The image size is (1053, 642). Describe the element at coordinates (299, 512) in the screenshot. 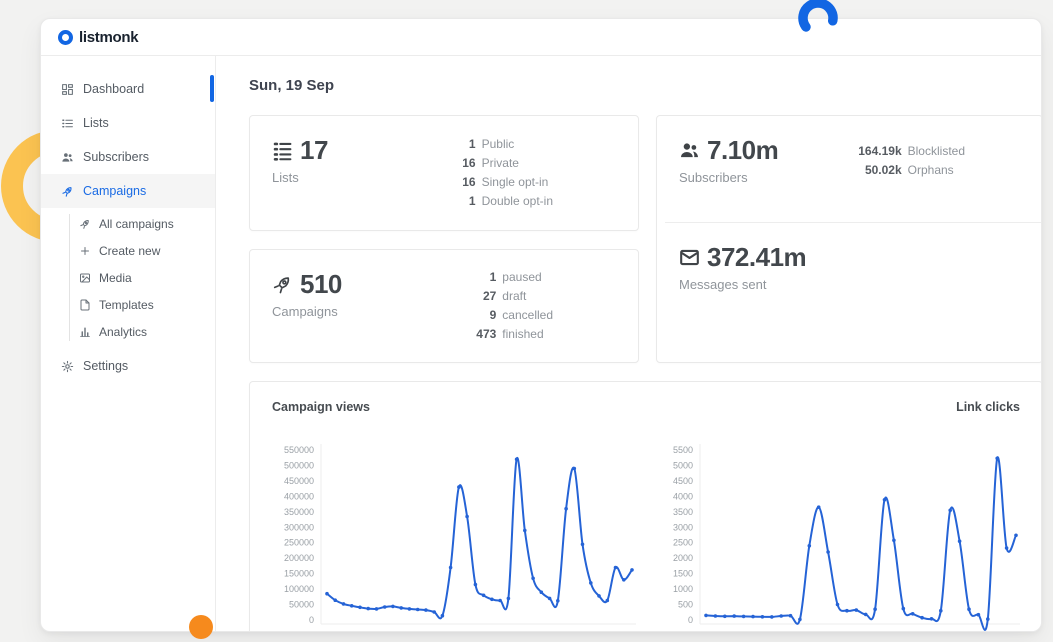

I see `svg-text: 350000` at that location.